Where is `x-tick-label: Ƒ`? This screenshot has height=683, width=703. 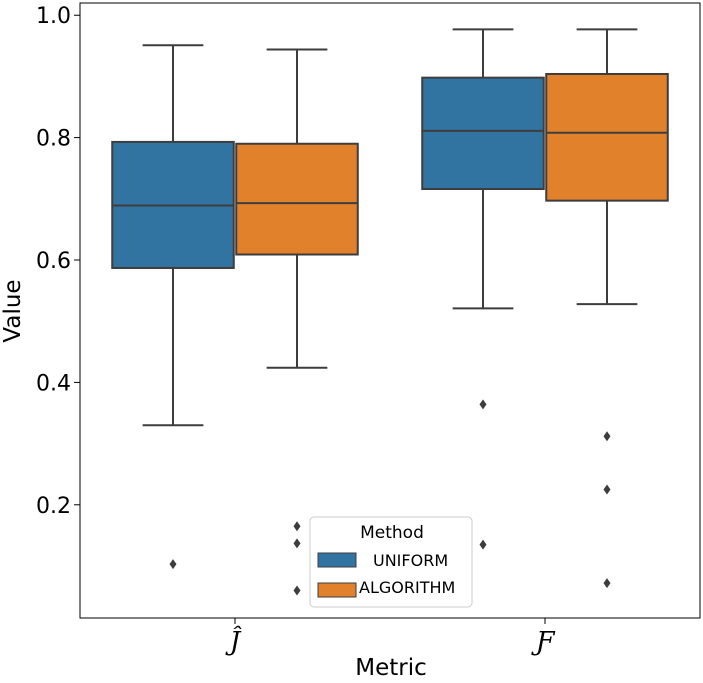 x-tick-label: Ƒ is located at coordinates (543, 642).